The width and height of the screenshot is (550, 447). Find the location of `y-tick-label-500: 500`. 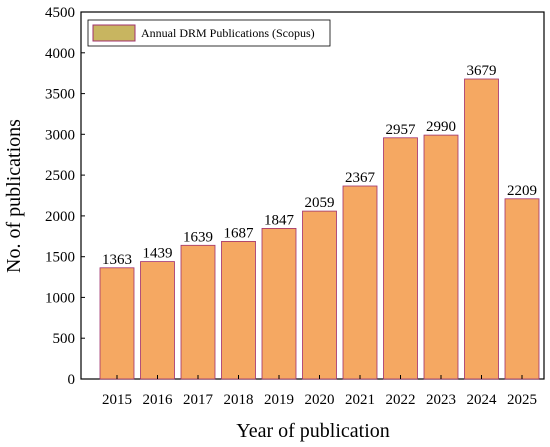

y-tick-label-500: 500 is located at coordinates (64, 339).